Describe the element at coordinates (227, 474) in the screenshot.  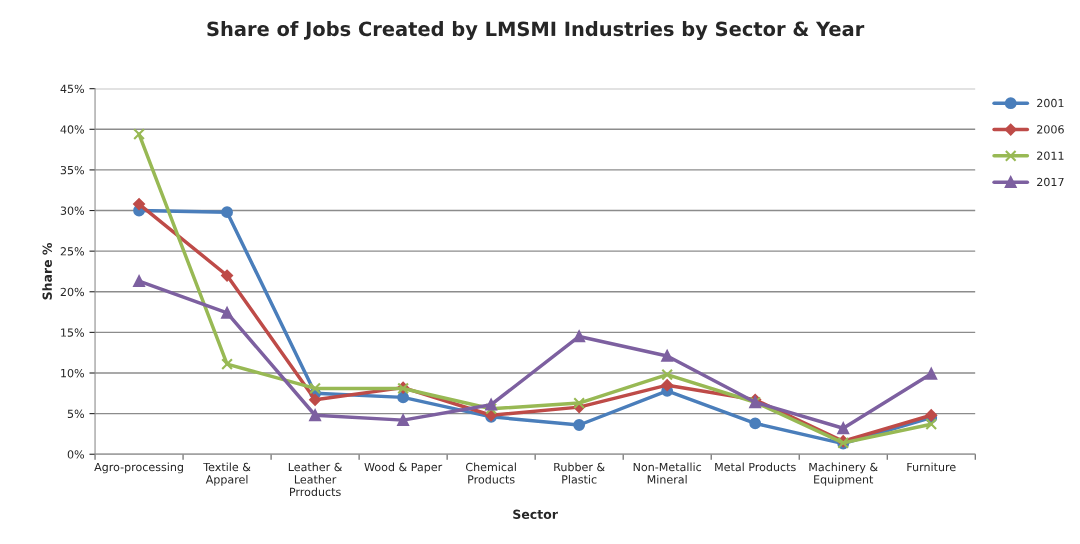
I see `x-tick-label: Textile & Apparel` at that location.